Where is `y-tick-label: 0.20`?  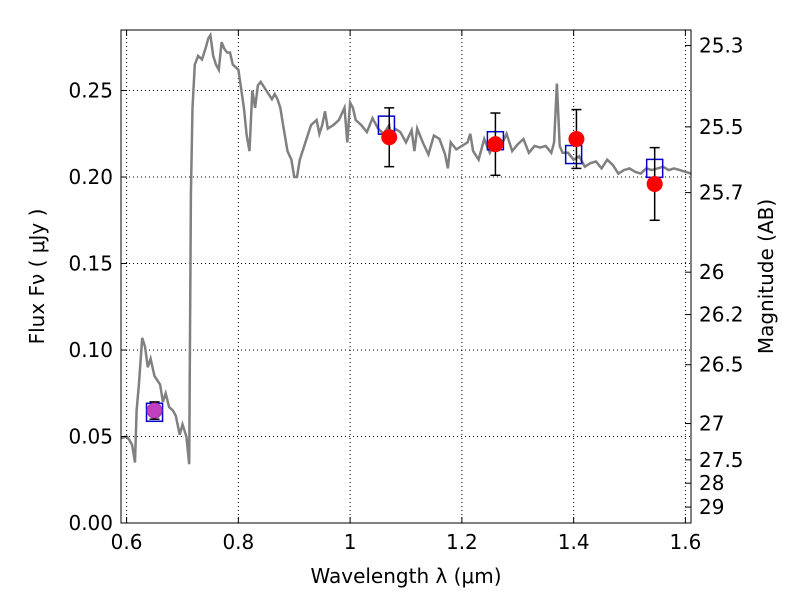 y-tick-label: 0.20 is located at coordinates (90, 177).